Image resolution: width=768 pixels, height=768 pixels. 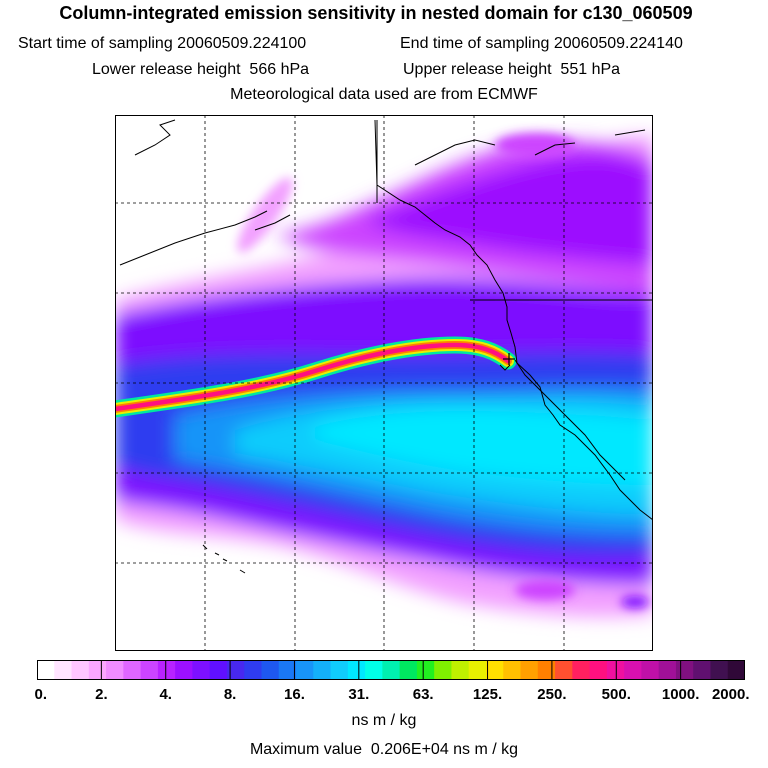 I want to click on colorbar, so click(x=391, y=670).